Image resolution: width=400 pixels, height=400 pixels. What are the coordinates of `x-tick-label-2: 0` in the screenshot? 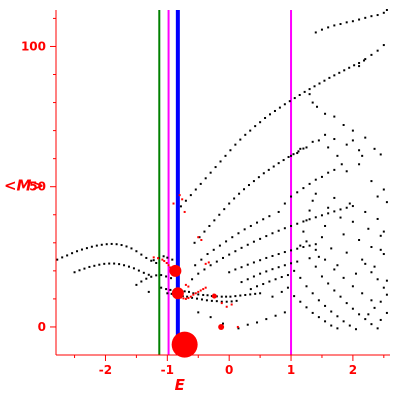 It's located at (229, 370).